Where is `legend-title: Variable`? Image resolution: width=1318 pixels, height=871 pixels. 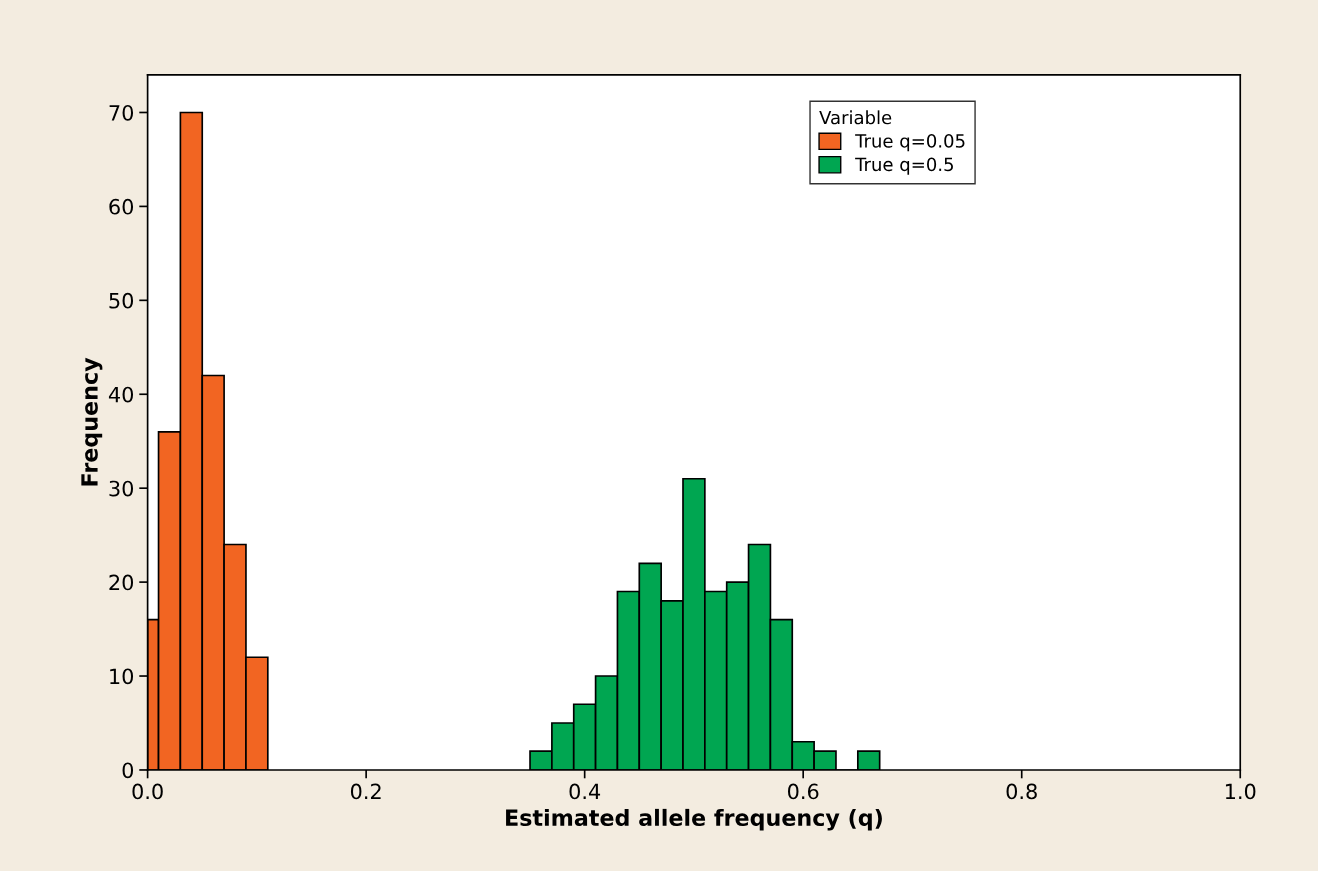
legend-title: Variable is located at coordinates (855, 117).